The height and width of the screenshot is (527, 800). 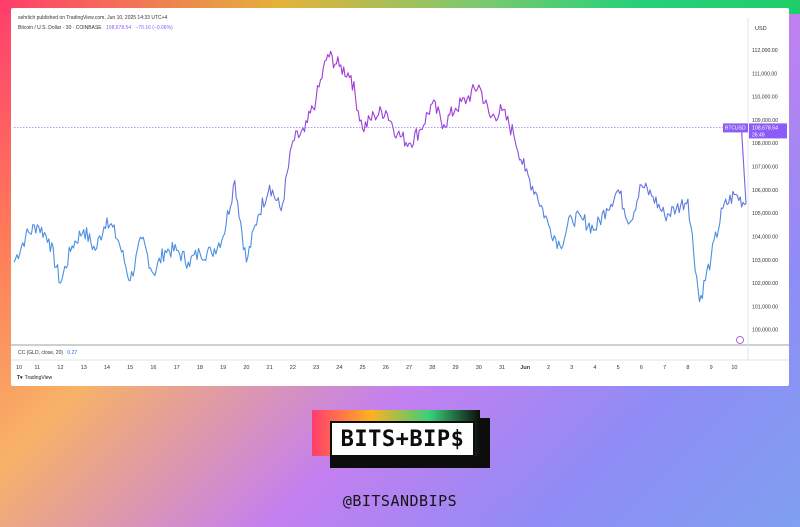 I want to click on x-tick-label: 25, so click(x=363, y=368).